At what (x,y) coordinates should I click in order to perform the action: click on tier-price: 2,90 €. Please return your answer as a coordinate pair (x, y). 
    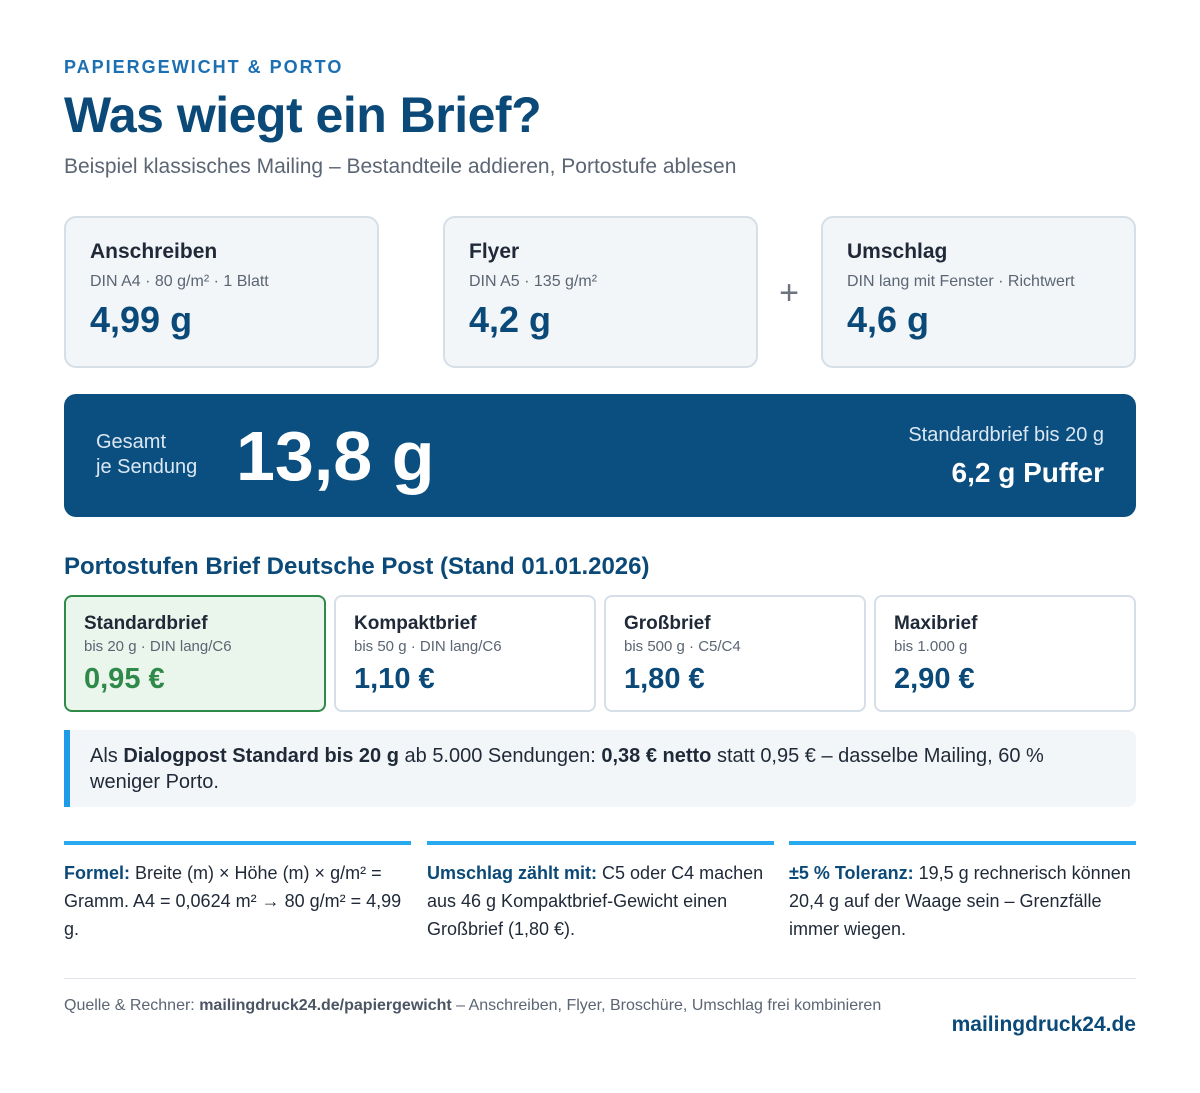
    Looking at the image, I should click on (934, 679).